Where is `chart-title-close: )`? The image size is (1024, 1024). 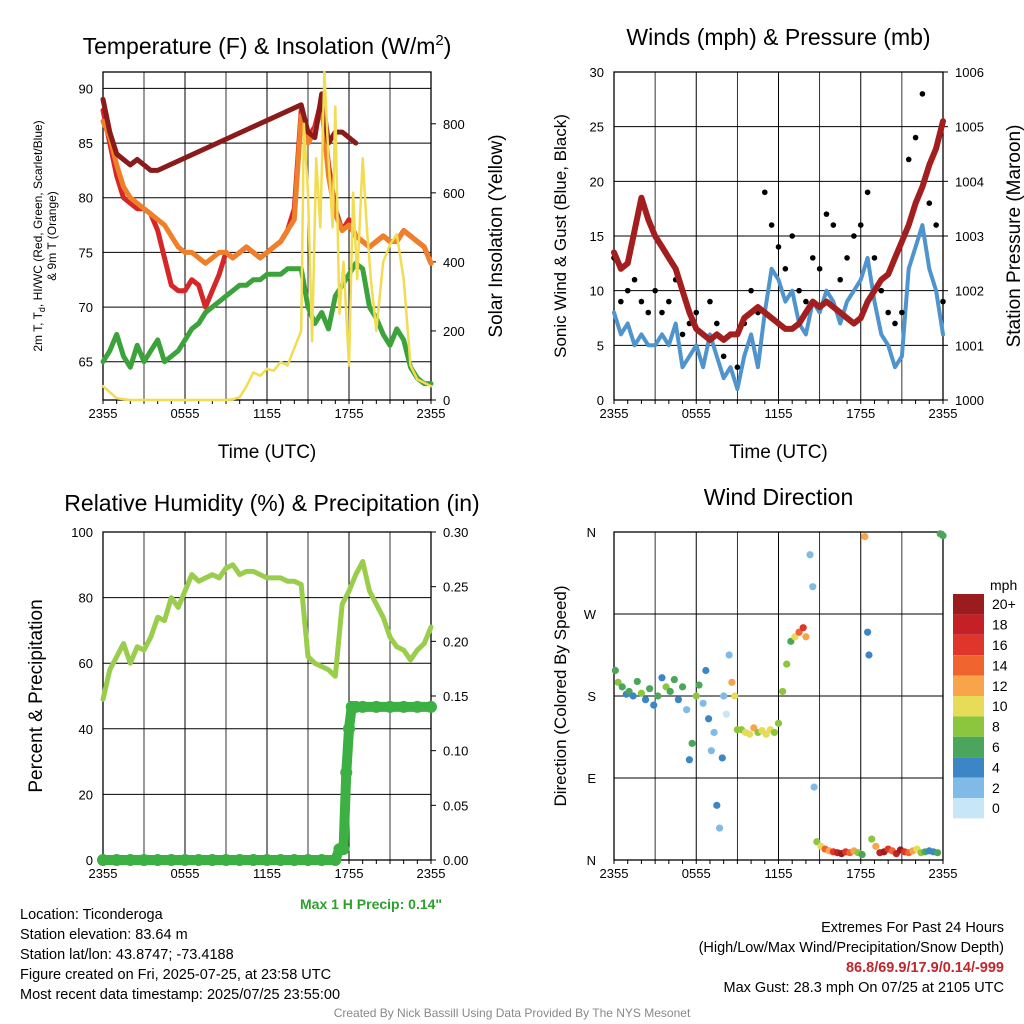
chart-title-close: ) is located at coordinates (448, 46).